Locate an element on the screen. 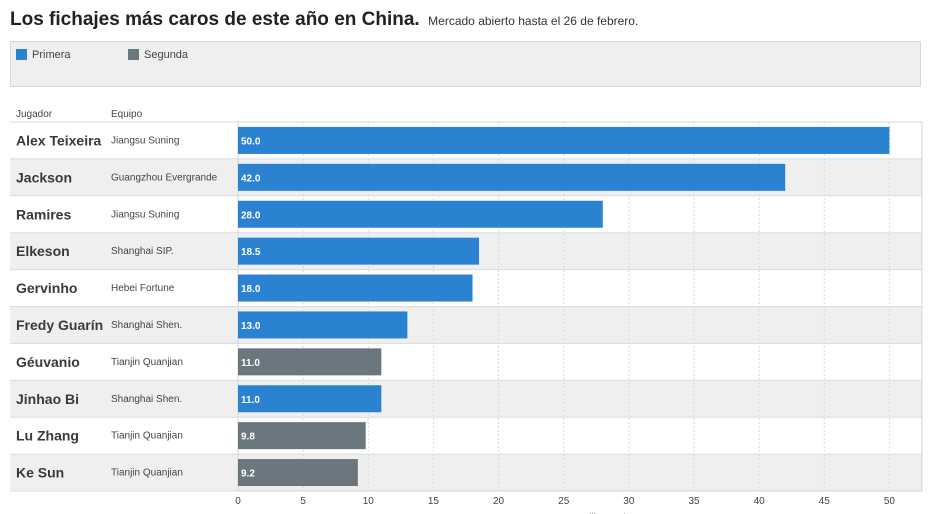 This screenshot has height=514, width=940. column-header-player: Jugador is located at coordinates (34, 114).